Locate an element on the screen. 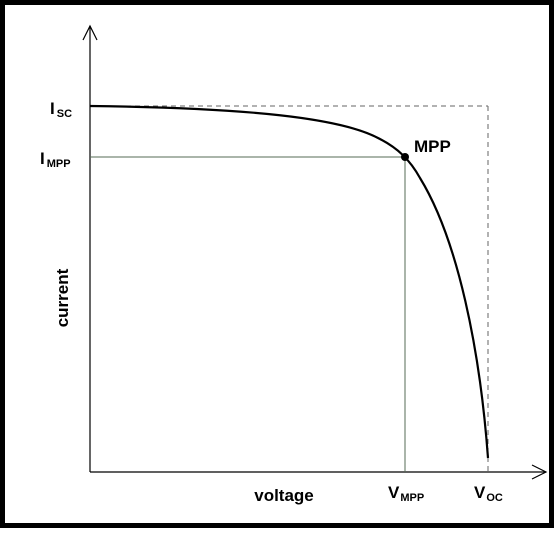 The height and width of the screenshot is (533, 554). mpp-point is located at coordinates (405, 157).